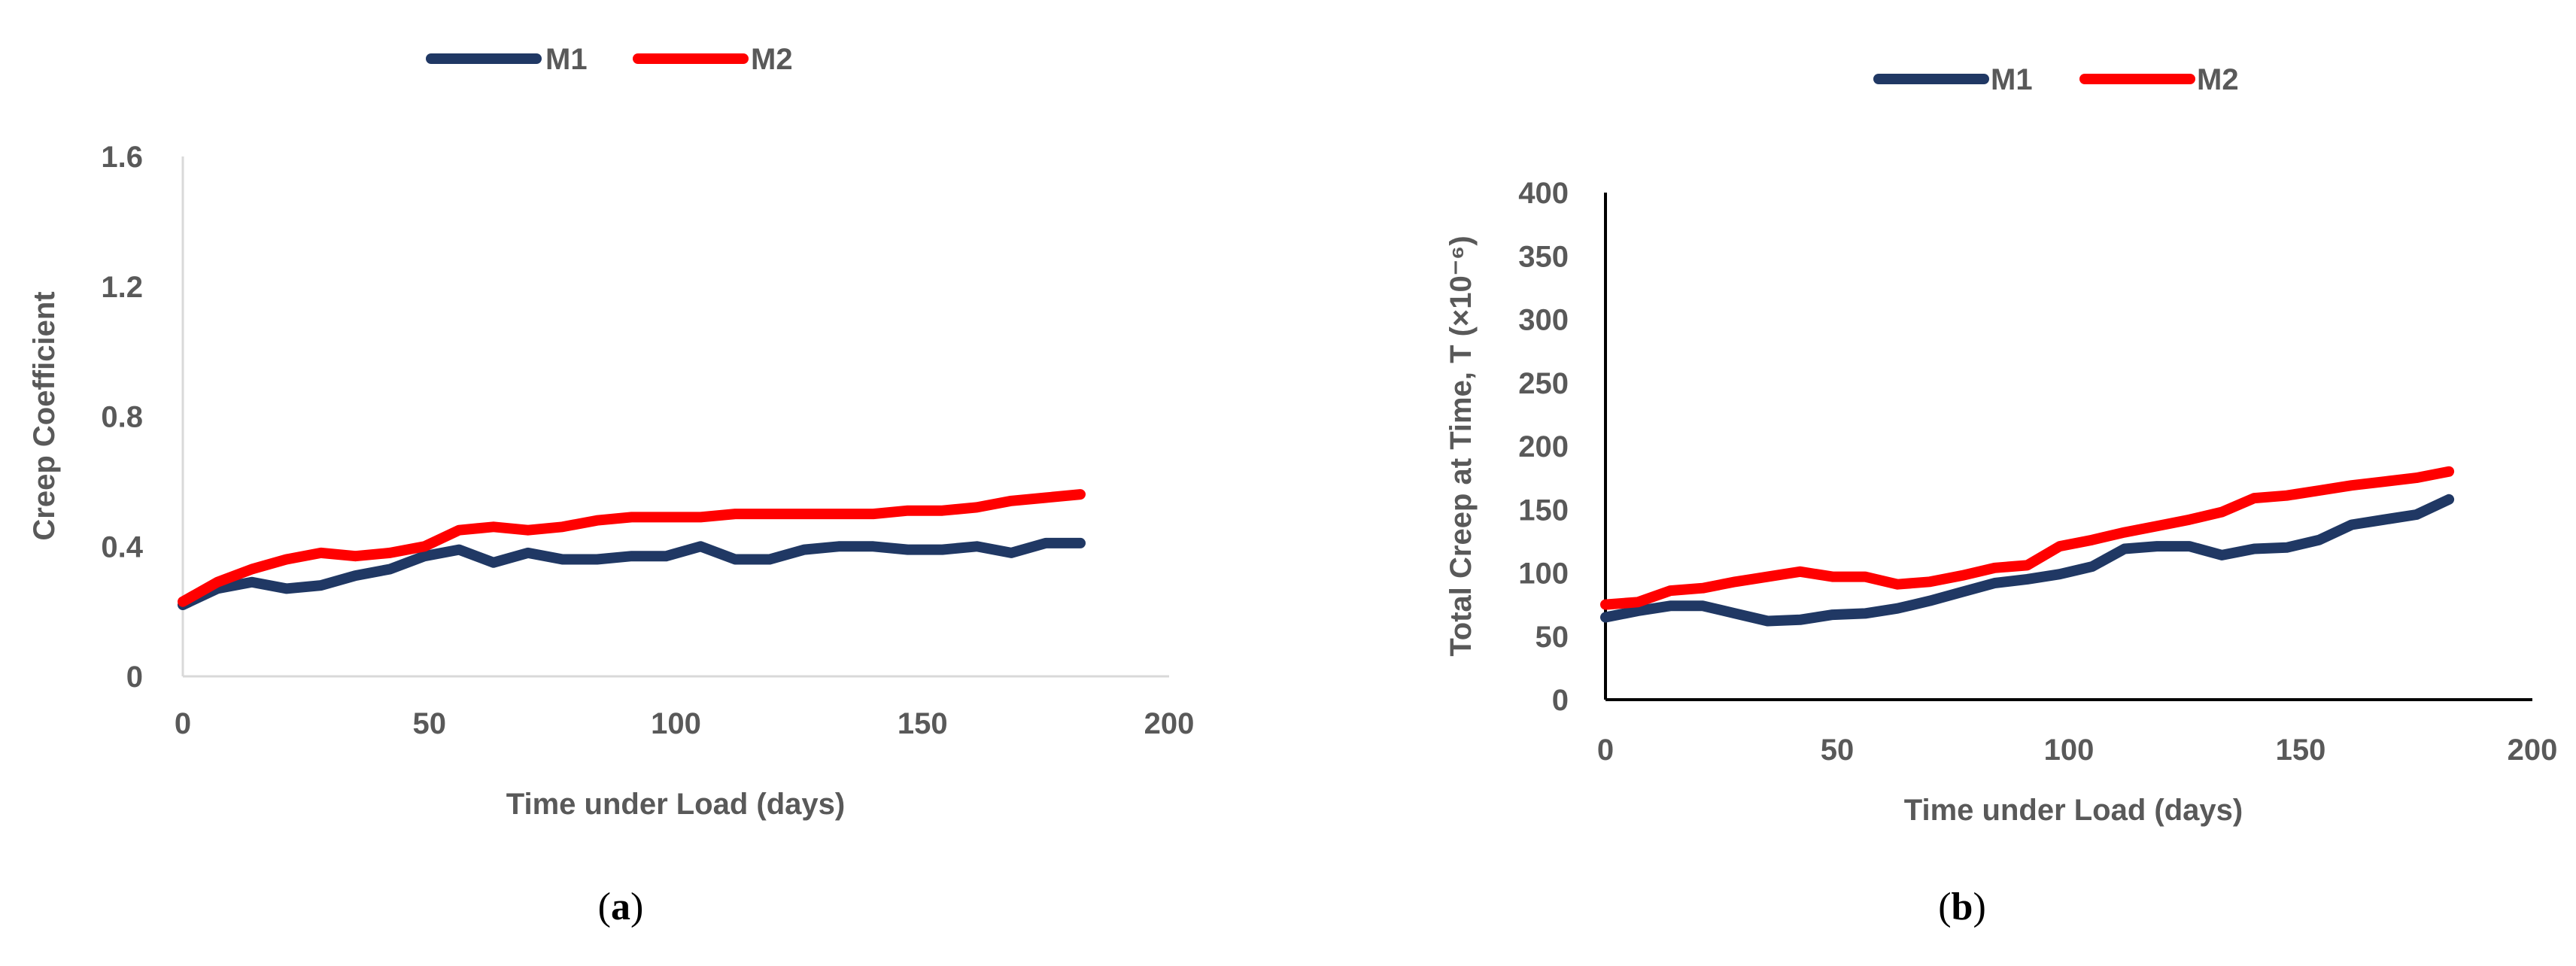  What do you see at coordinates (122, 288) in the screenshot?
I see `y-tick-label: 1.2` at bounding box center [122, 288].